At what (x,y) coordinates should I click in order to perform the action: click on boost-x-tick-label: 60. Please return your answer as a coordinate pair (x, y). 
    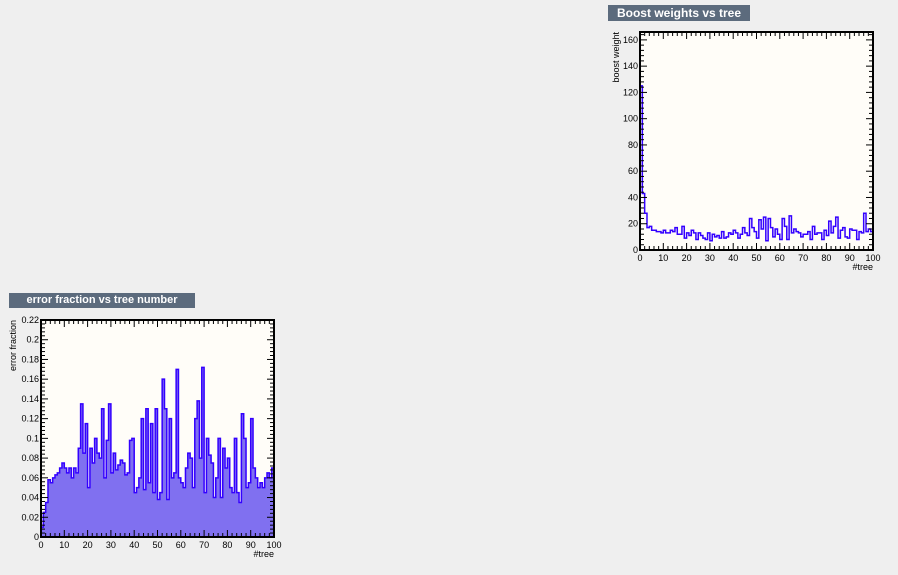
    Looking at the image, I should click on (780, 258).